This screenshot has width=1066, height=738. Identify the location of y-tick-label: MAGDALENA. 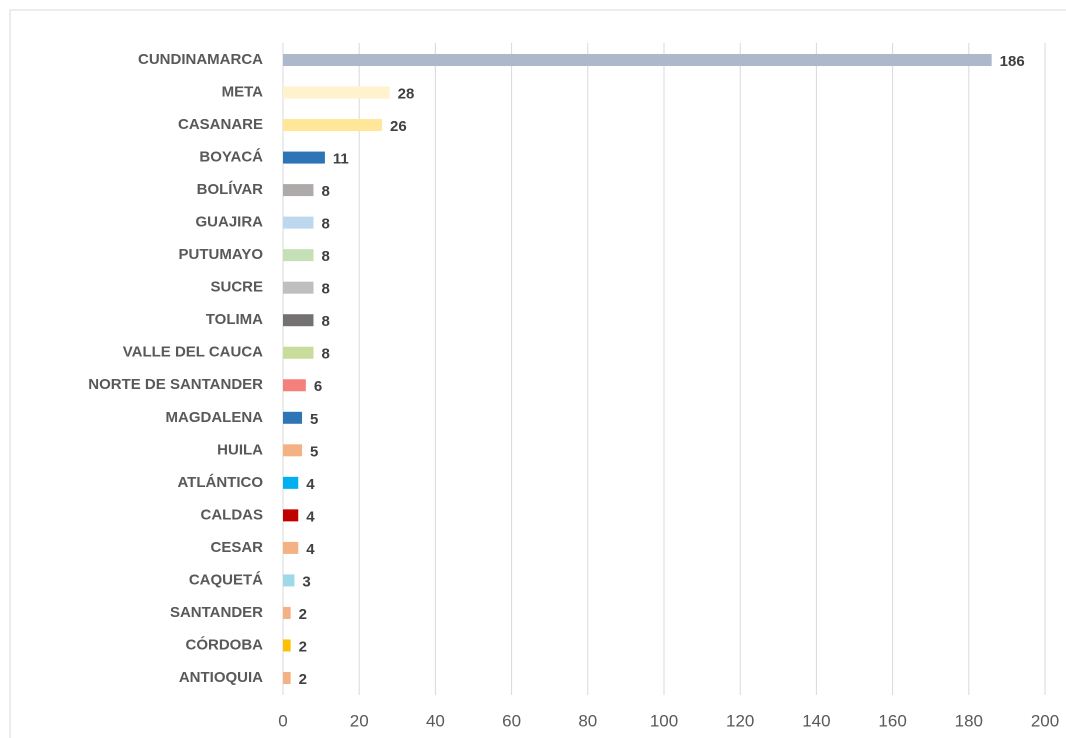
(215, 417).